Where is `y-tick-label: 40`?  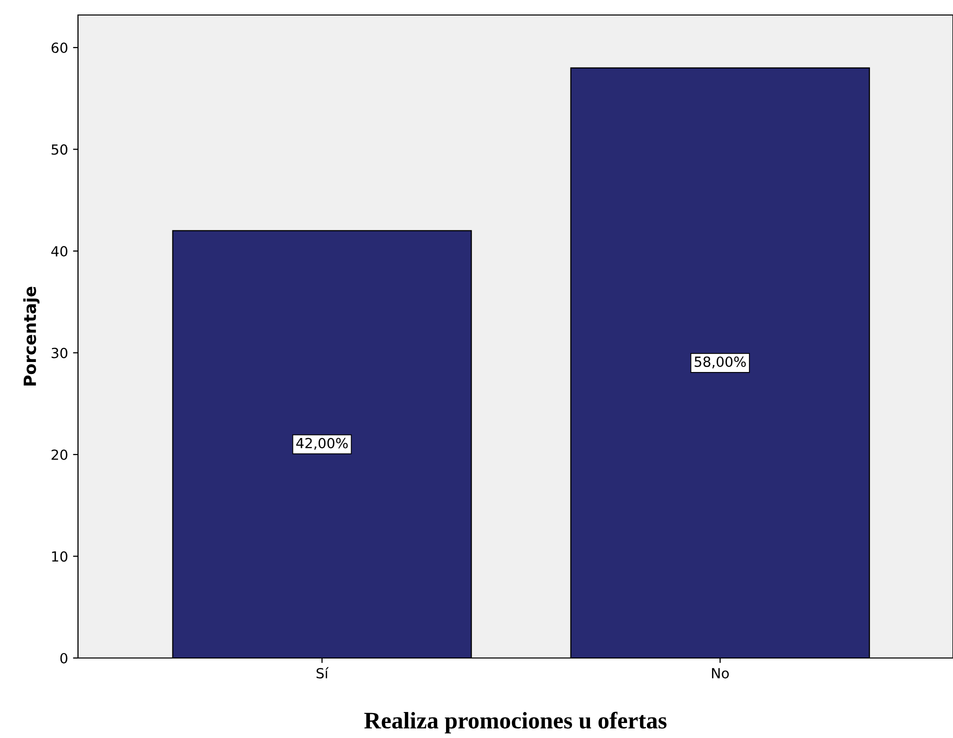 y-tick-label: 40 is located at coordinates (59, 251).